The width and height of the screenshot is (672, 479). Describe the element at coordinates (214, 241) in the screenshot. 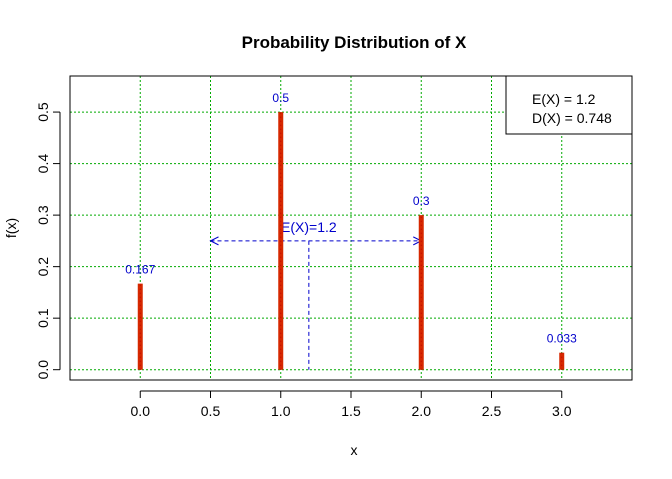

I see `arrow-head-left` at that location.